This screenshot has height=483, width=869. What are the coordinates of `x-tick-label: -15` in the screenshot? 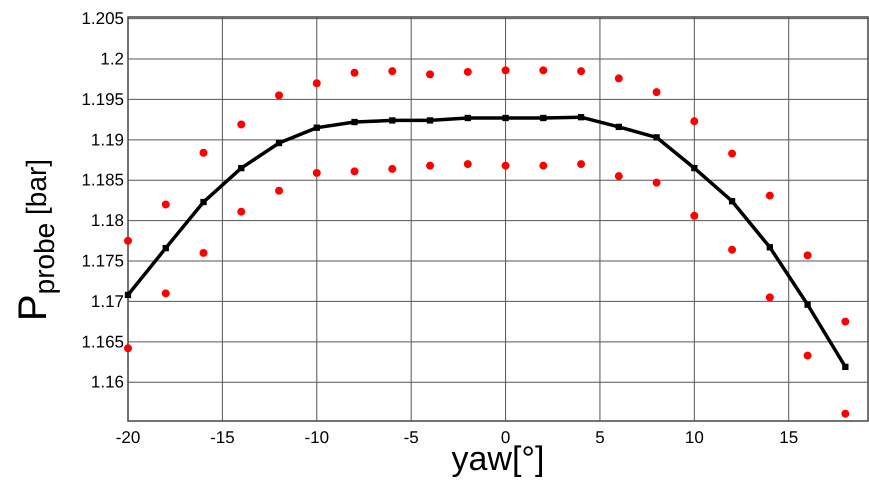 It's located at (222, 438).